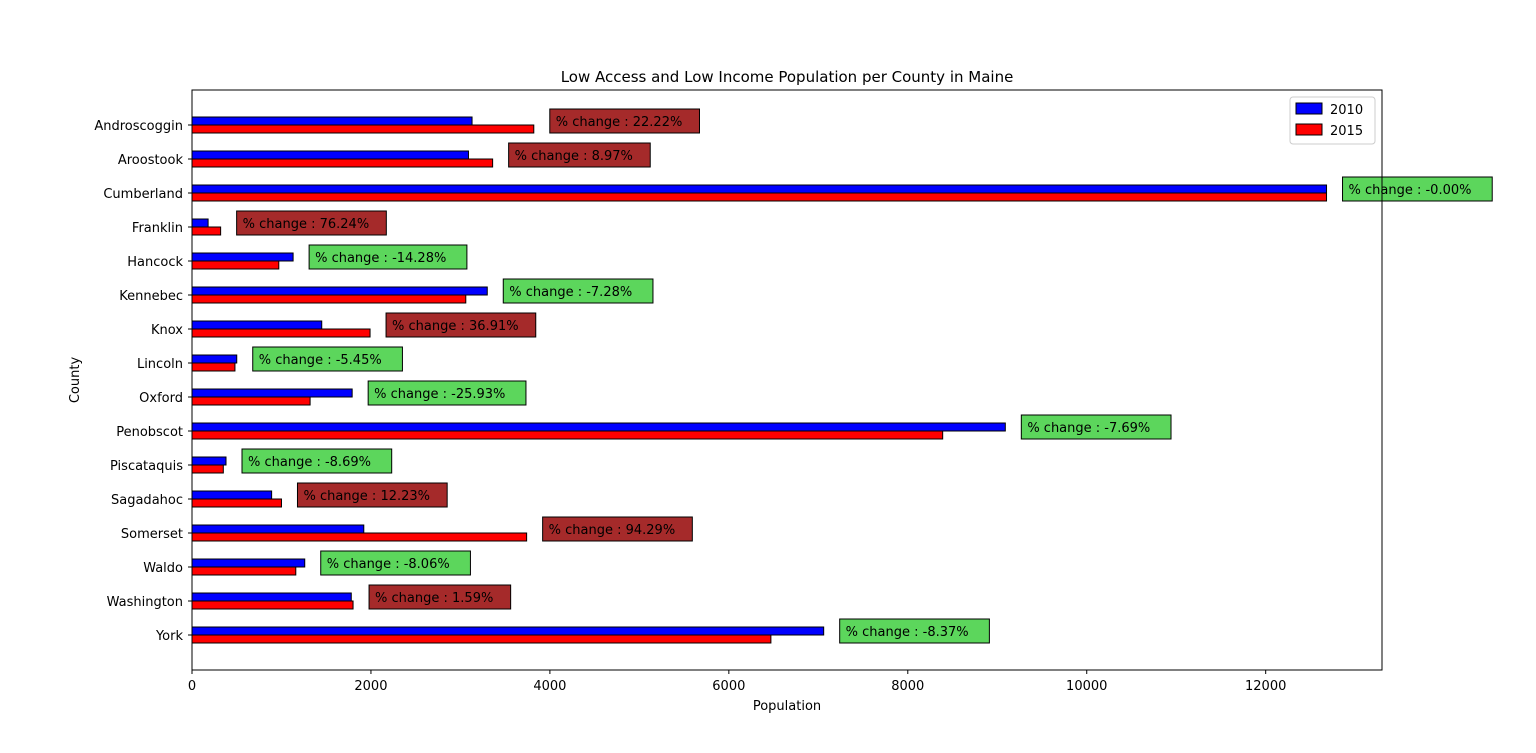  Describe the element at coordinates (152, 534) in the screenshot. I see `y-tick-label: Somerset` at that location.